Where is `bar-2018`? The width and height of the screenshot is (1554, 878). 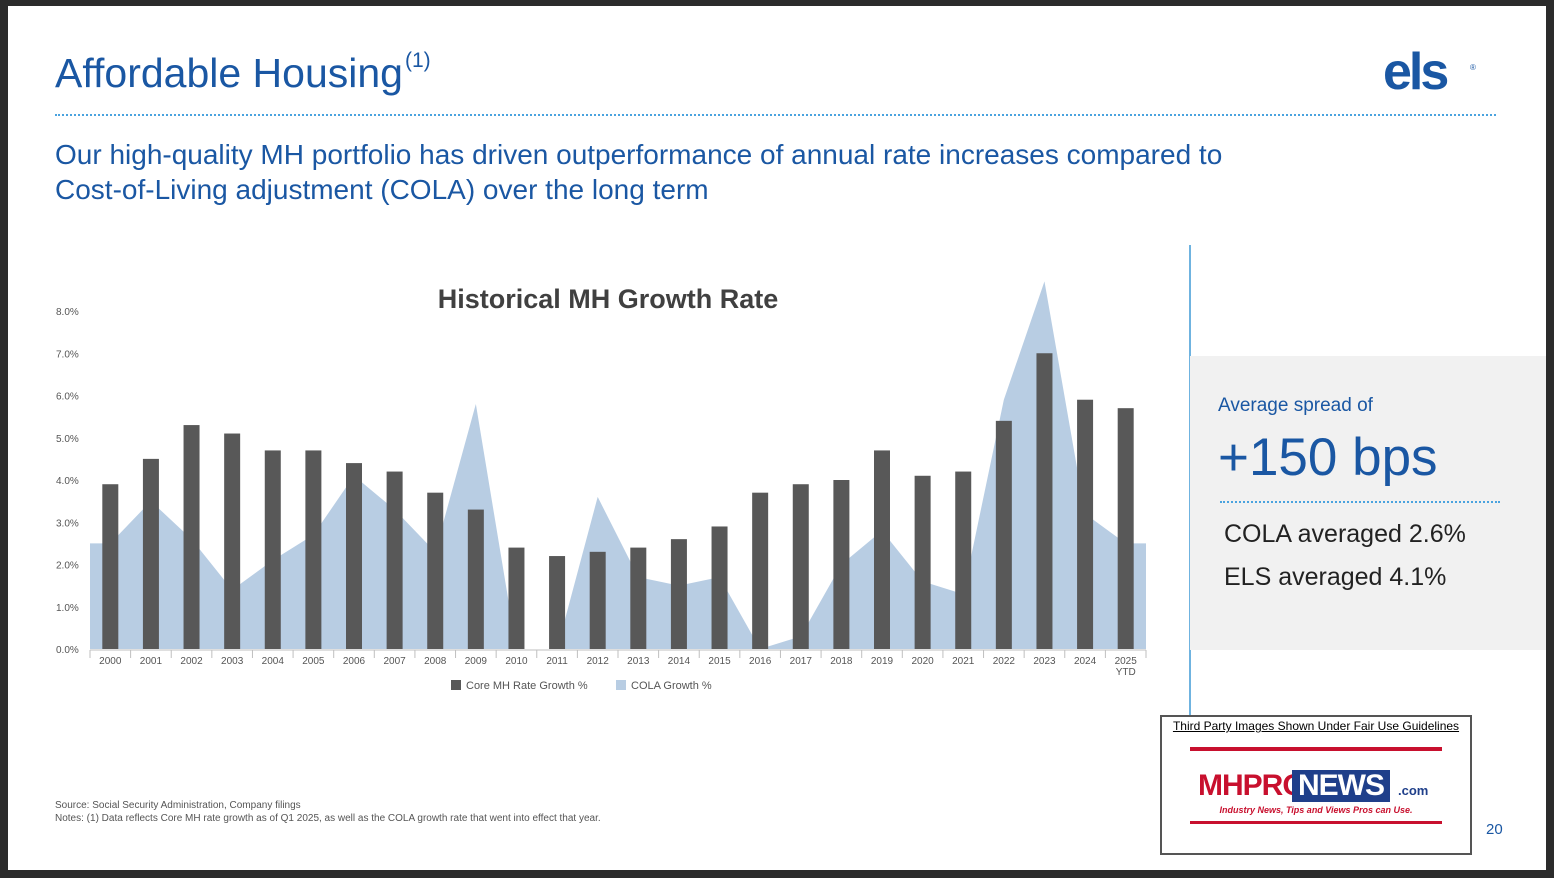 bar-2018 is located at coordinates (841, 564).